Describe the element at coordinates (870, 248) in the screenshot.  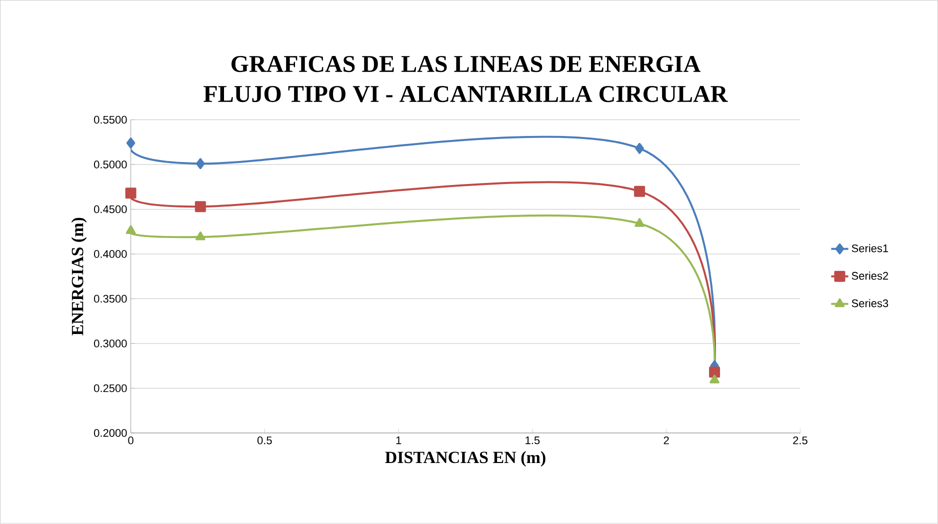
I see `legend-label: Series1` at that location.